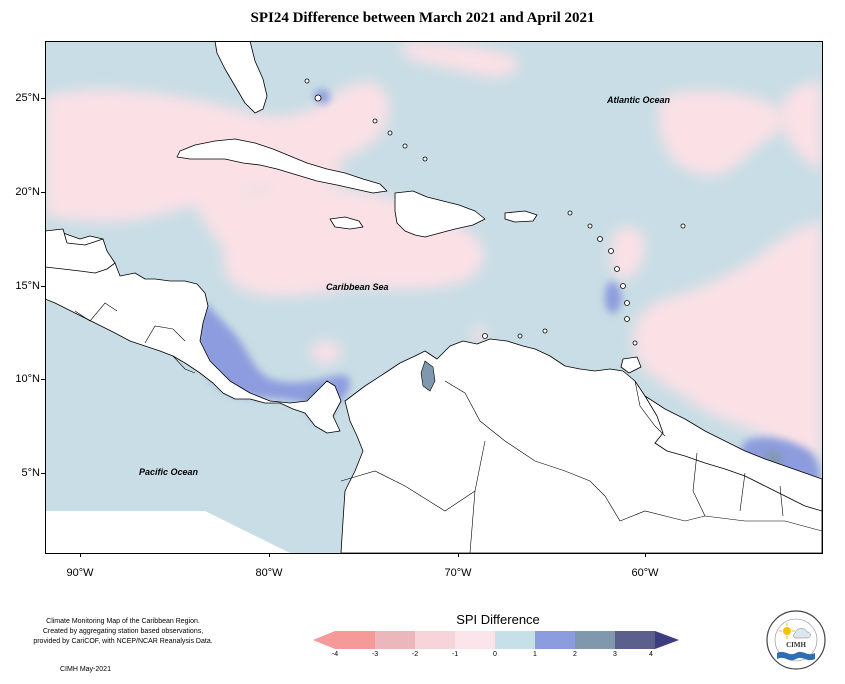 This screenshot has height=684, width=845. Describe the element at coordinates (282, 166) in the screenshot. I see `cuba-island` at that location.